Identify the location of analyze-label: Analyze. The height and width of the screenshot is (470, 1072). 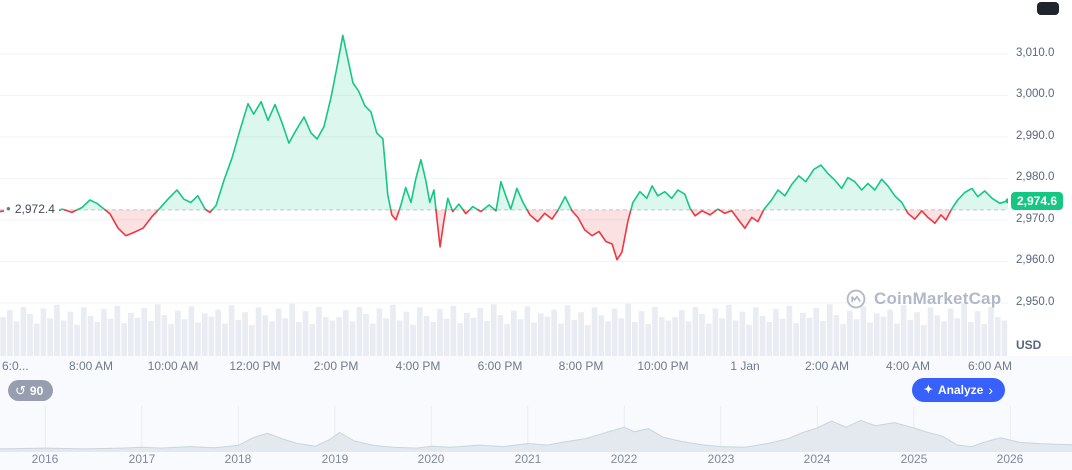
(960, 390).